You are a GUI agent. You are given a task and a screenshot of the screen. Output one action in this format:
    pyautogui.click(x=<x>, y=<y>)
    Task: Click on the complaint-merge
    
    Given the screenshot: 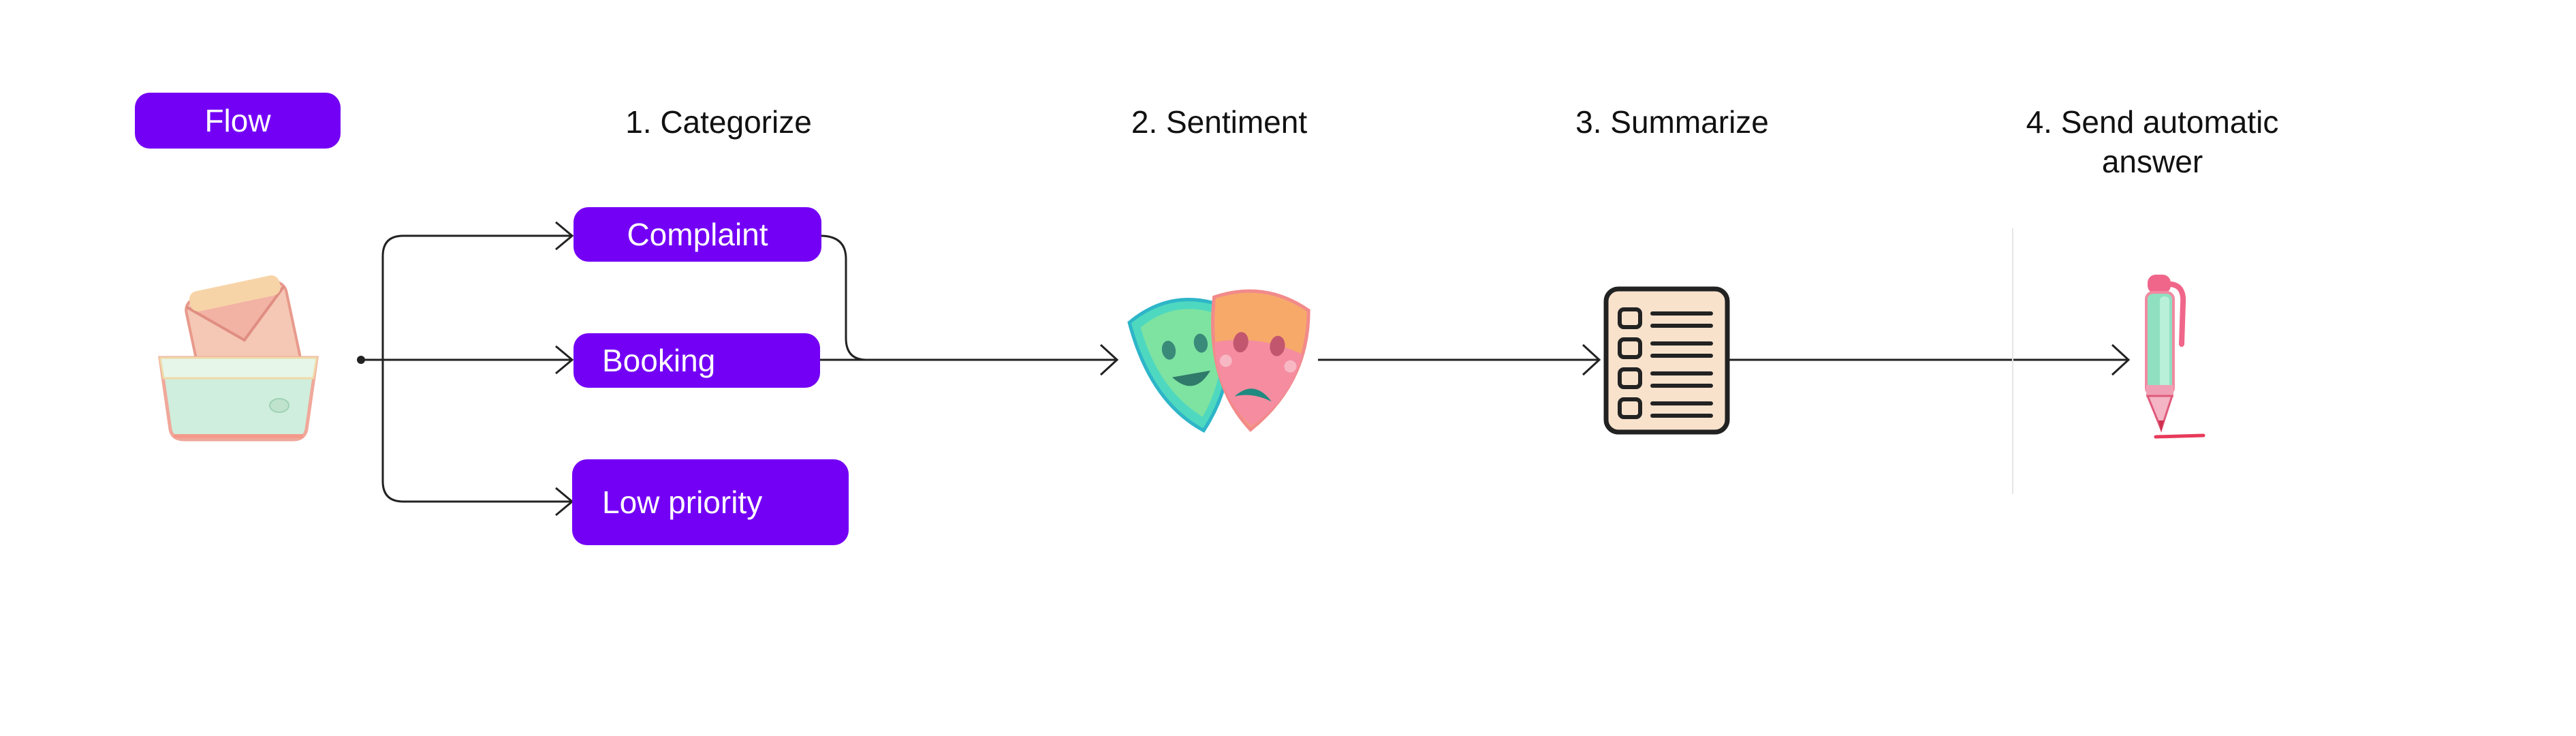 What is the action you would take?
    pyautogui.click(x=843, y=297)
    